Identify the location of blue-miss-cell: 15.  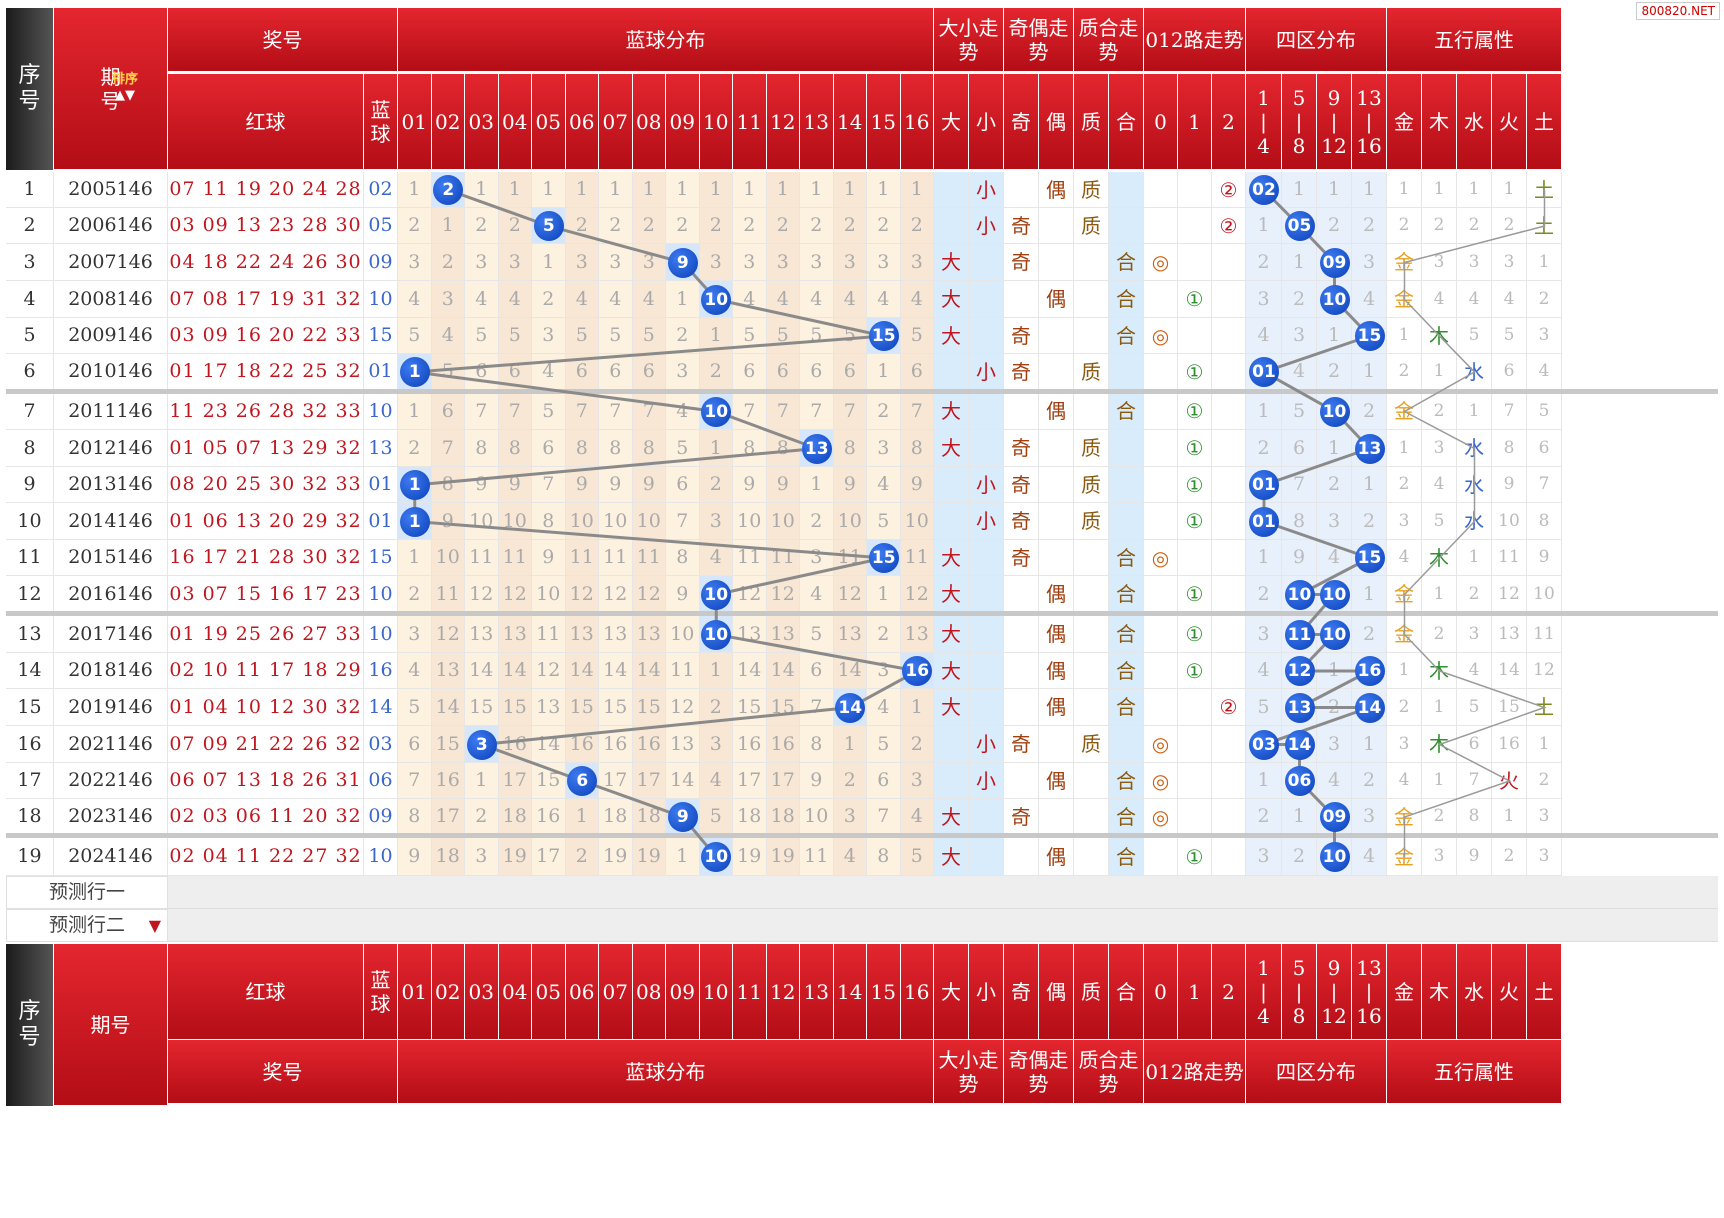
(582, 707).